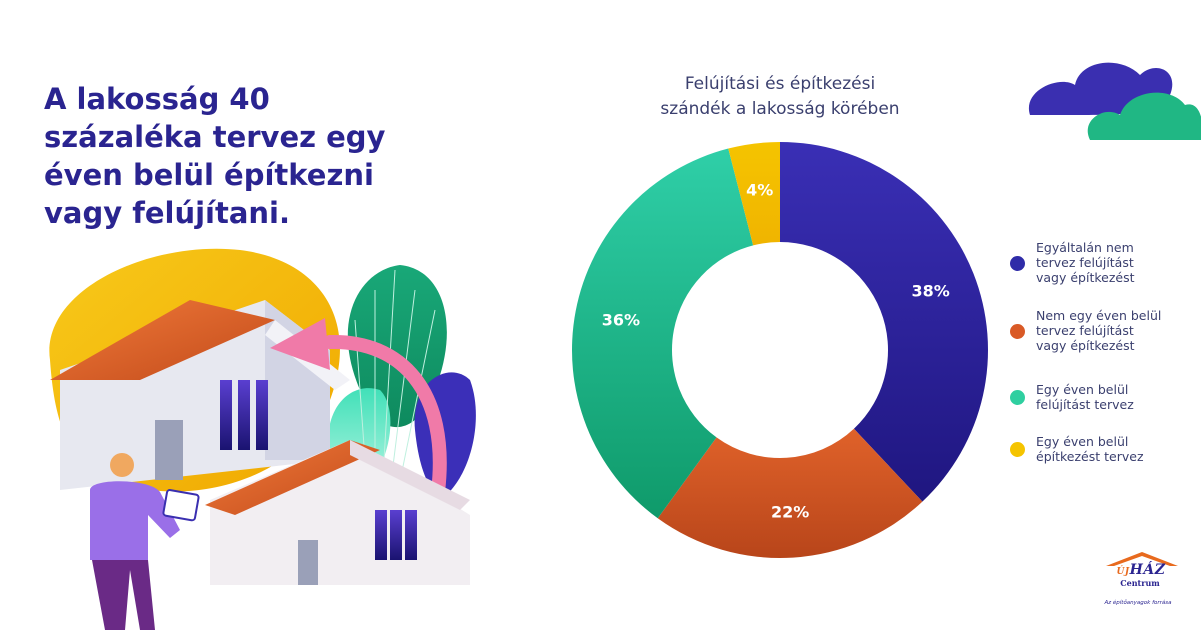 This screenshot has width=1201, height=631. What do you see at coordinates (780, 109) in the screenshot?
I see `chart-title-line: szándék a lakosság körében` at bounding box center [780, 109].